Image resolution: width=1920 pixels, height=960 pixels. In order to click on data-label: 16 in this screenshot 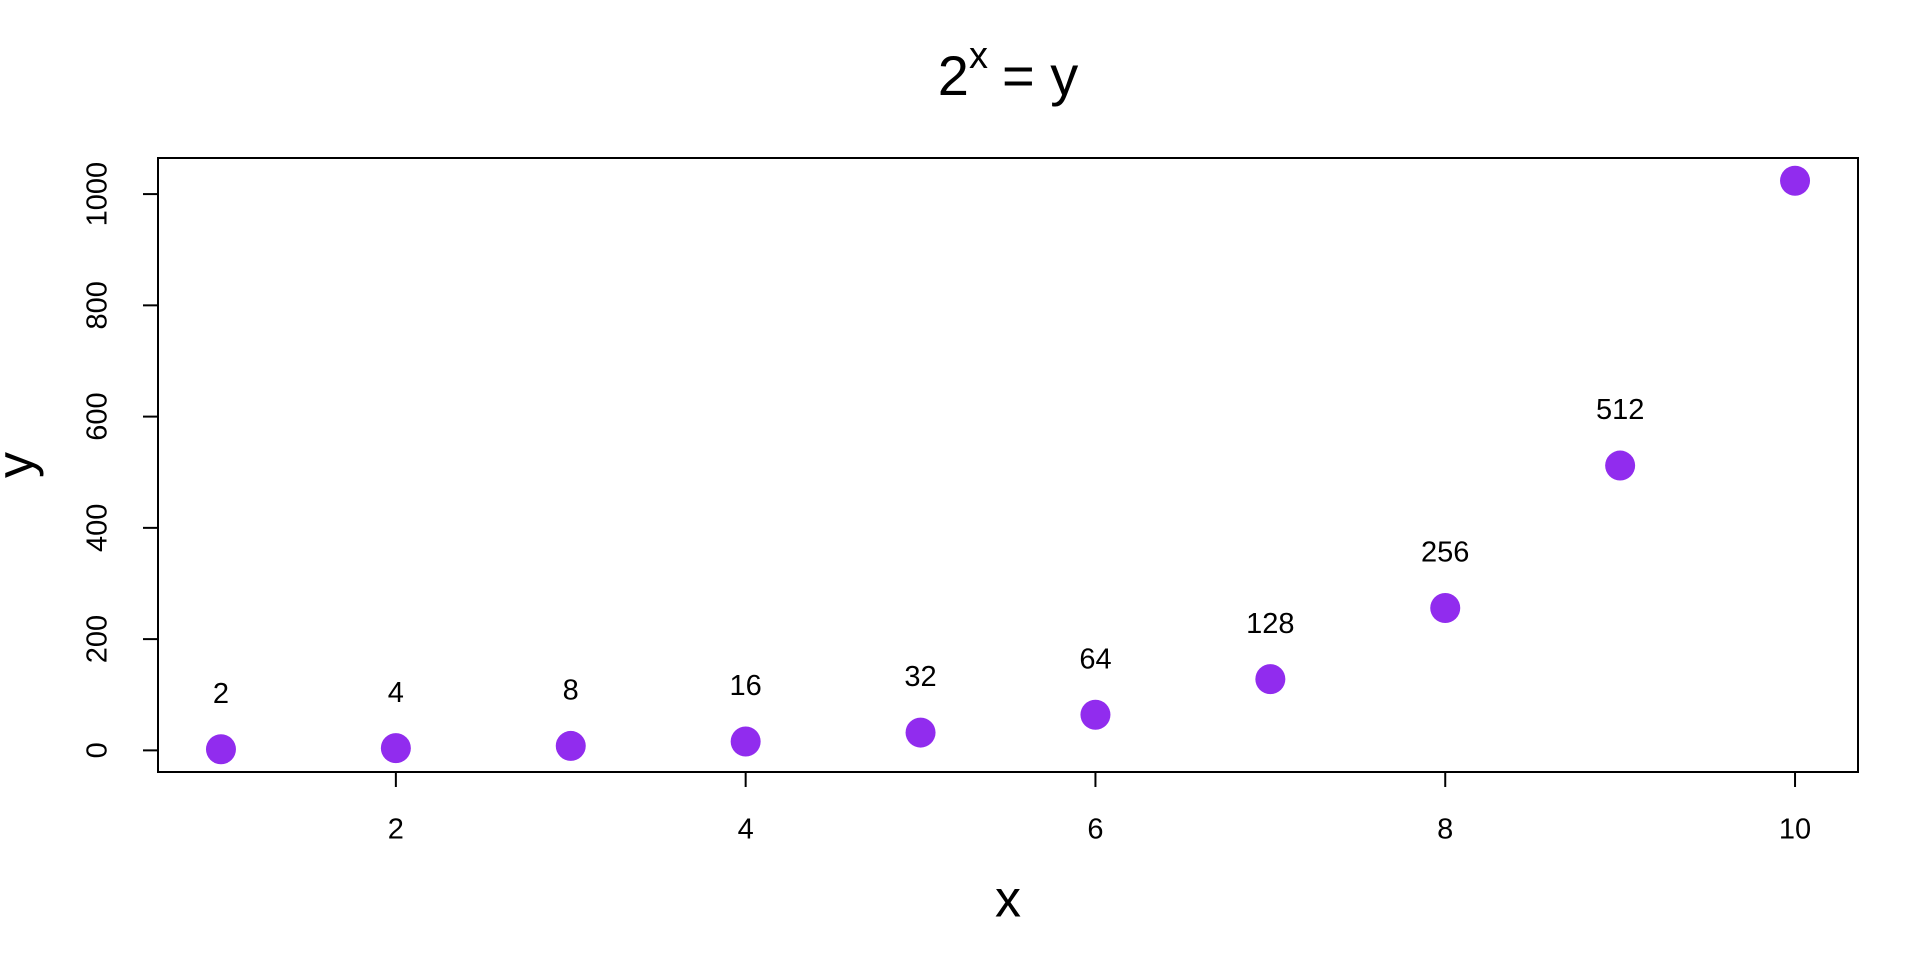, I will do `click(746, 686)`.